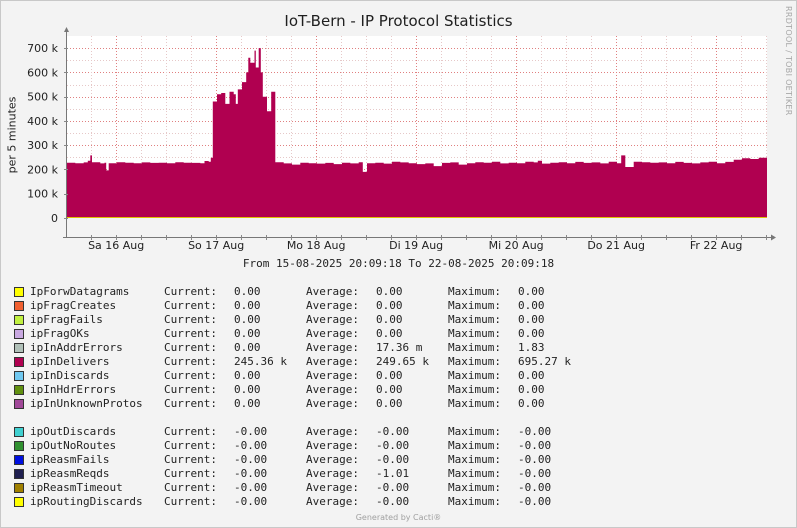 The image size is (797, 528). Describe the element at coordinates (66, 29) in the screenshot. I see `y-axis-arrow` at that location.